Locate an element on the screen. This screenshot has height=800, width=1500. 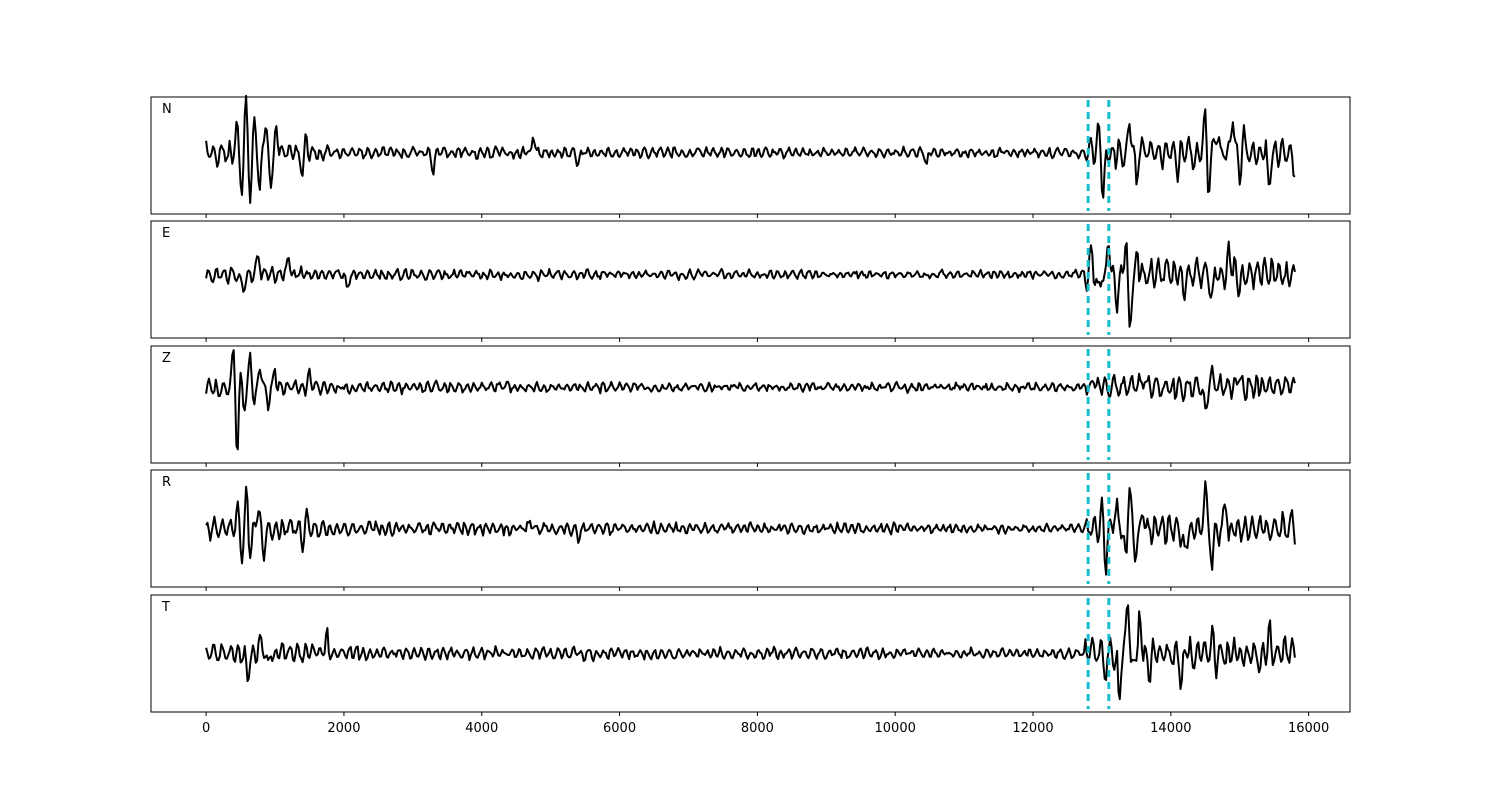
panel-r: R is located at coordinates (750, 530).